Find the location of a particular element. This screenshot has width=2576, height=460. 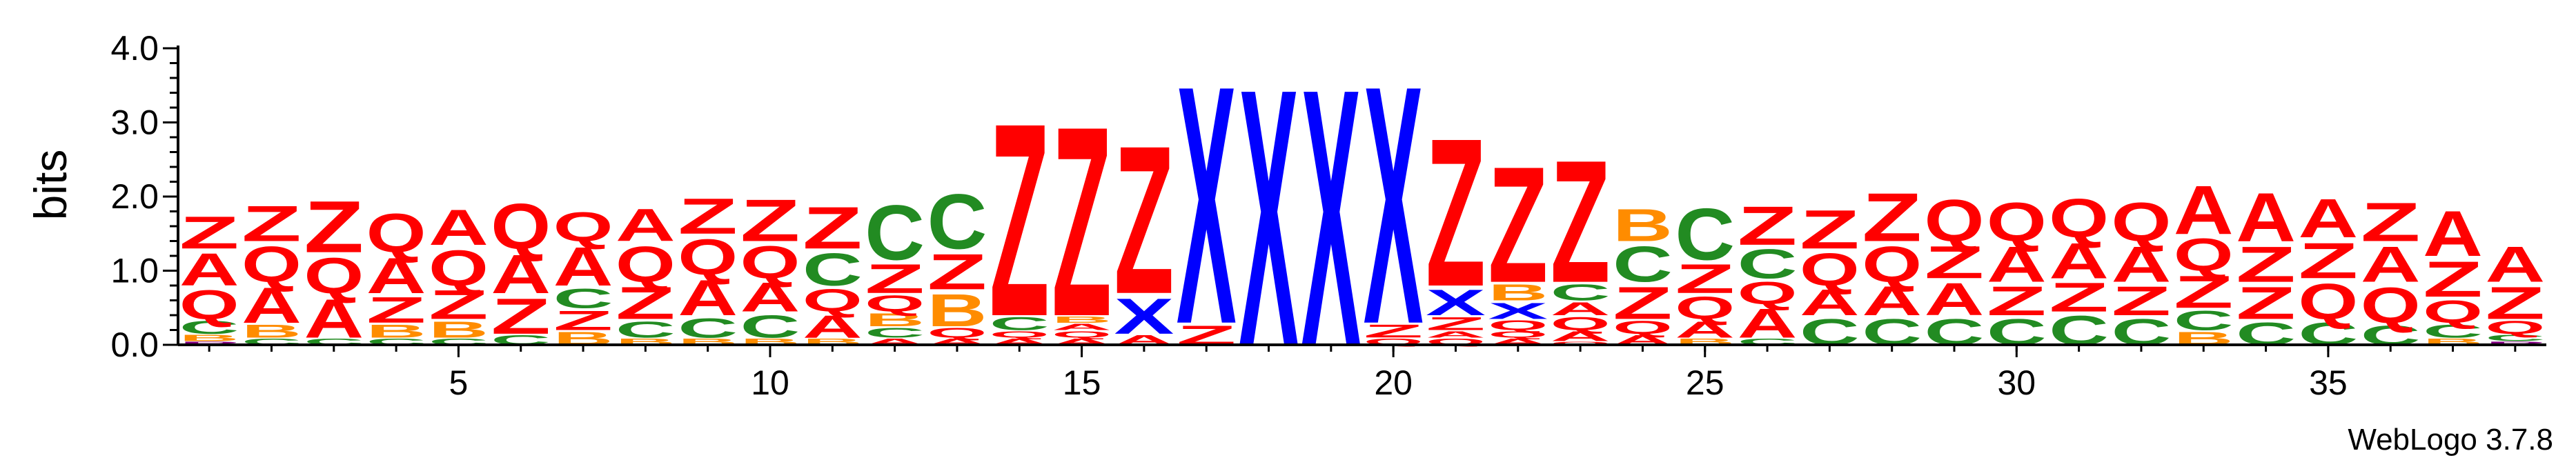

y-axis-label: bits is located at coordinates (50, 185).